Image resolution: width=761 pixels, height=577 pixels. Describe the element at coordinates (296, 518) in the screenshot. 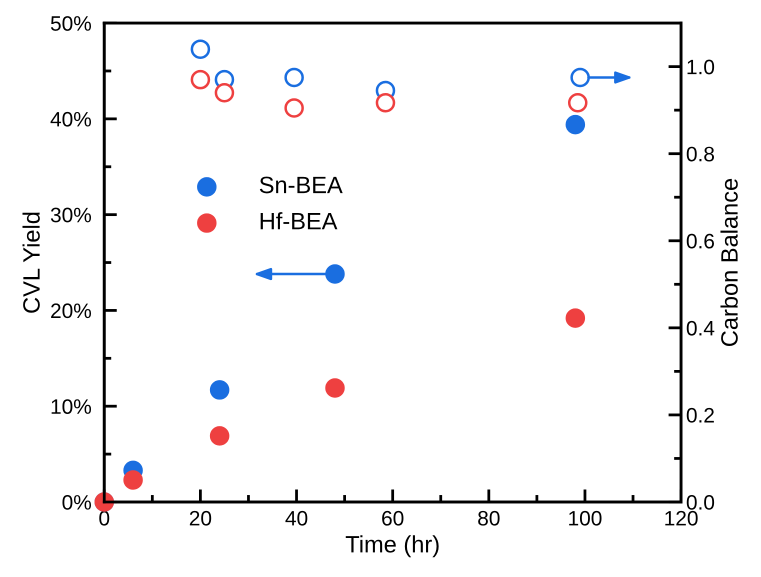

I see `x-tick-label: 40` at that location.